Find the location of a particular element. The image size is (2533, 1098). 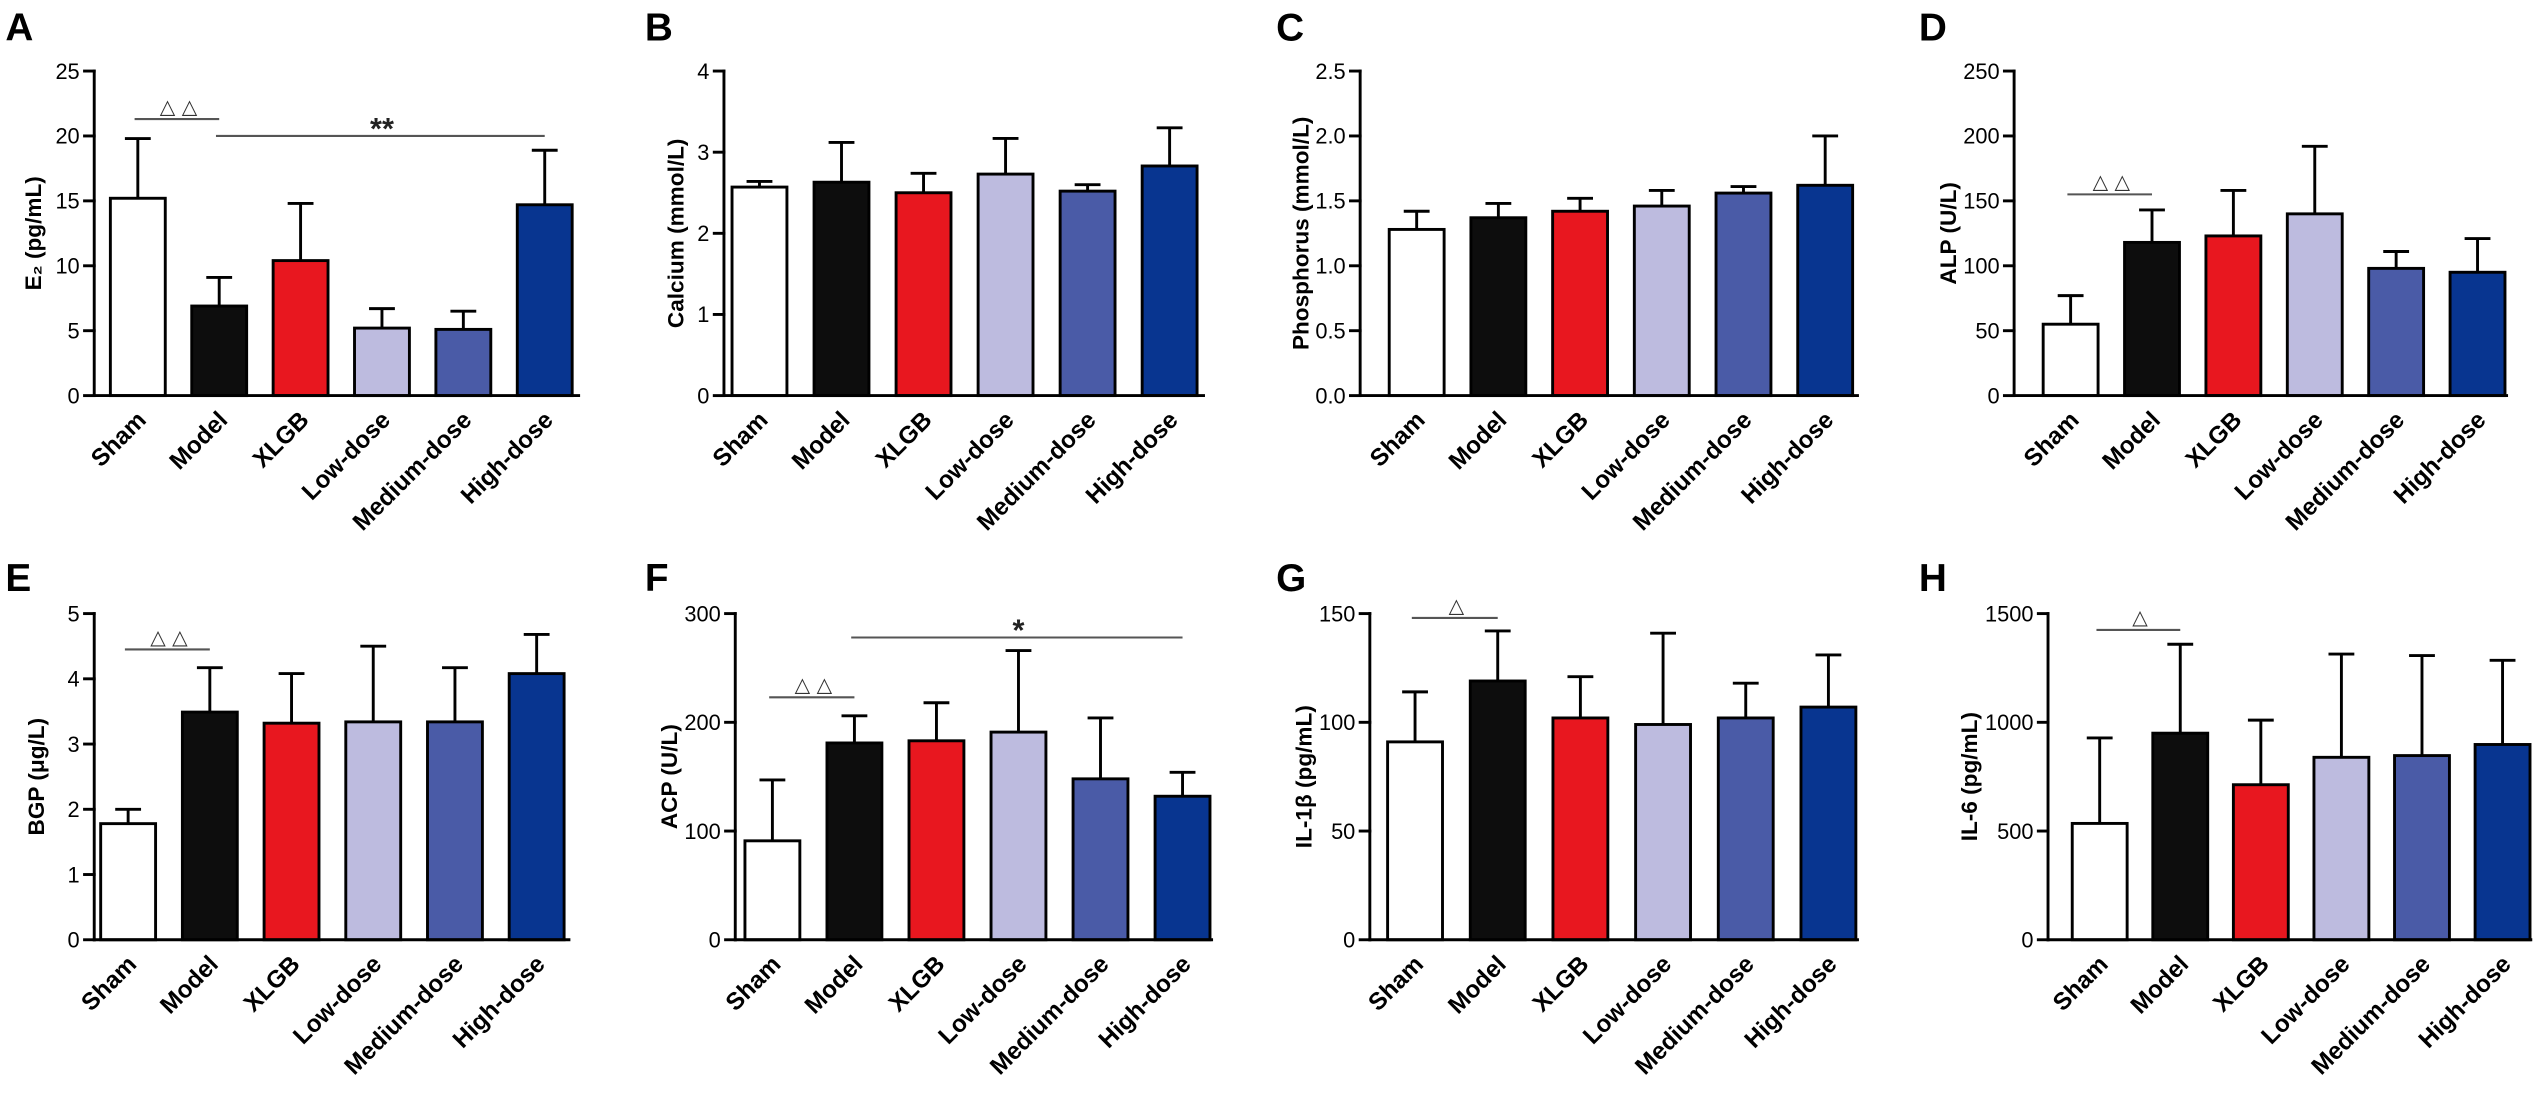

significance-label-f-1: △ △ is located at coordinates (814, 685).